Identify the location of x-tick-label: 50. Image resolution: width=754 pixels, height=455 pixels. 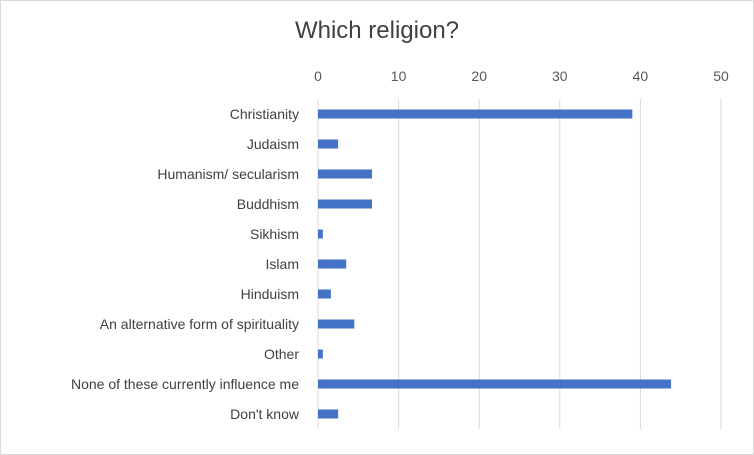
(721, 76).